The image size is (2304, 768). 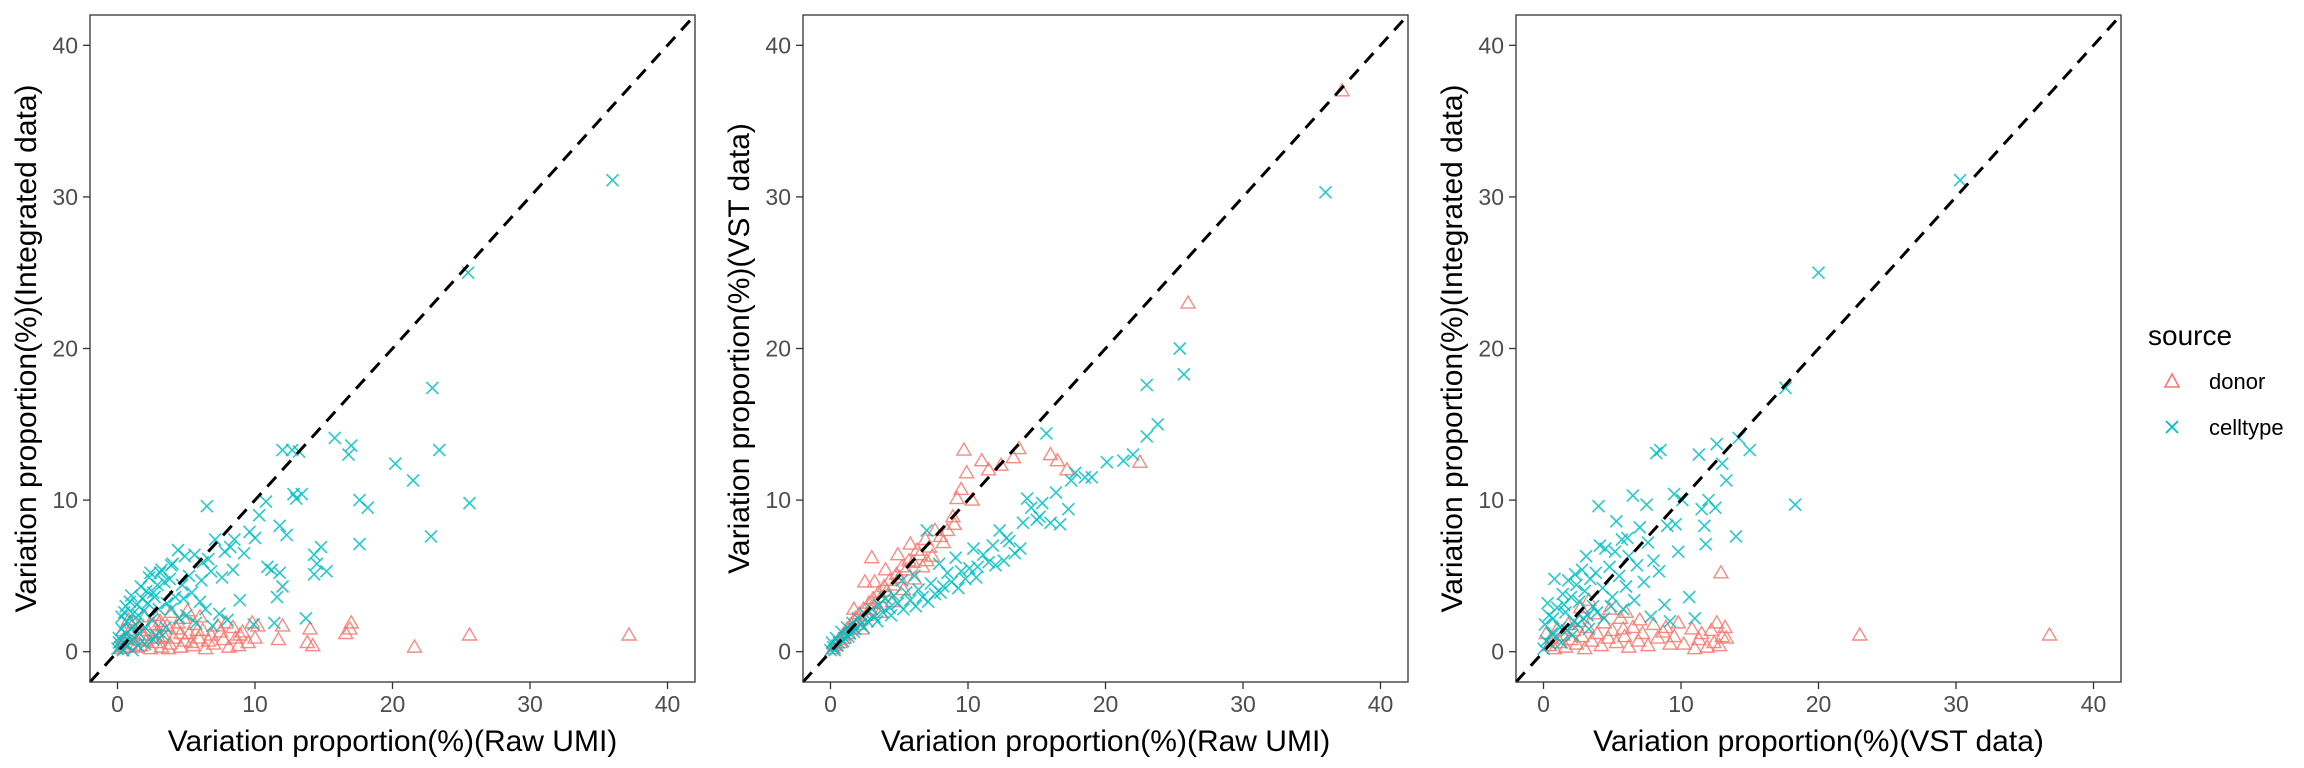 What do you see at coordinates (1106, 704) in the screenshot?
I see `x-tick-label: 20` at bounding box center [1106, 704].